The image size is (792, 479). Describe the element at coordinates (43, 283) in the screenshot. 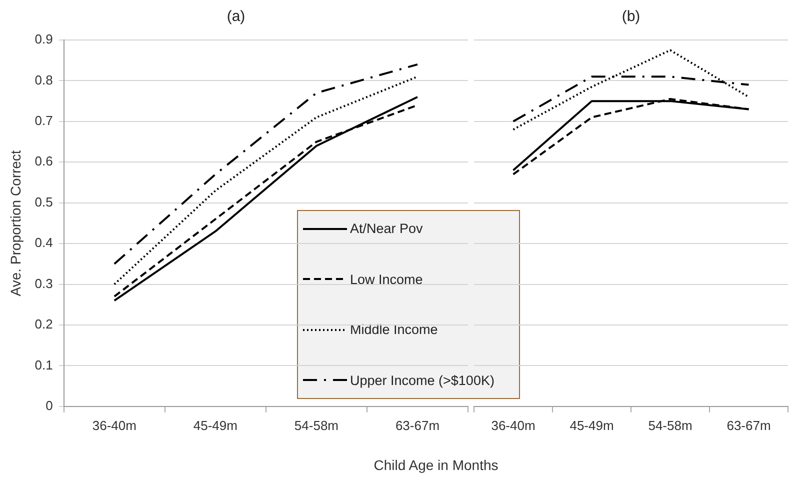

I see `y-tick-label: 0.3` at that location.